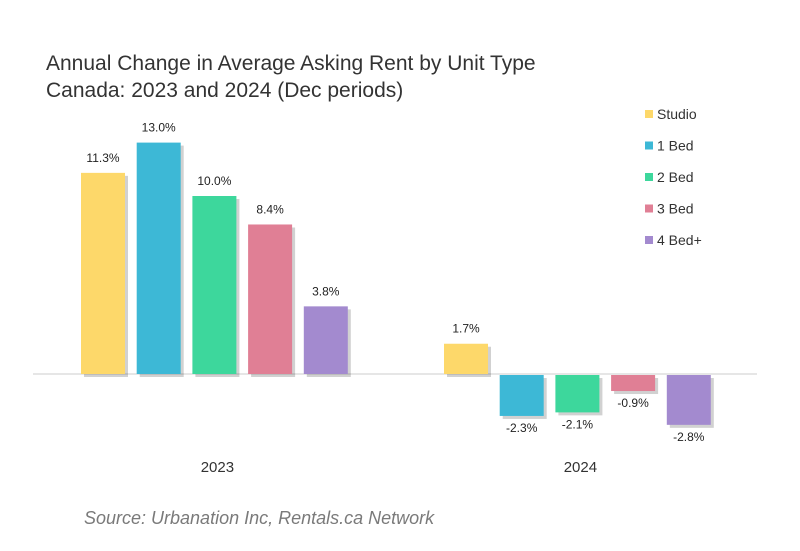  I want to click on legend-label-4-bed: 4 Bed+, so click(679, 240).